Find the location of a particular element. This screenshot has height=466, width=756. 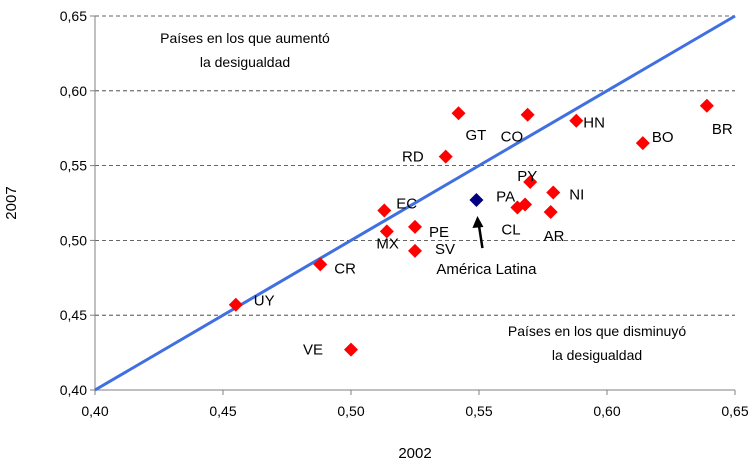

x-tick-label: 0,40 is located at coordinates (94, 411).